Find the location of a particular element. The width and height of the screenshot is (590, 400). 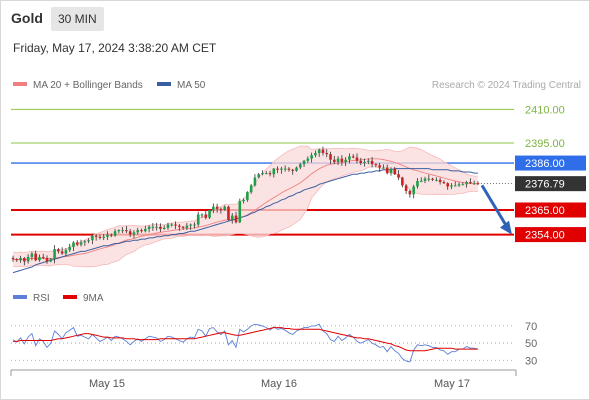

timeframe-badge: 30 MIN is located at coordinates (77, 19).